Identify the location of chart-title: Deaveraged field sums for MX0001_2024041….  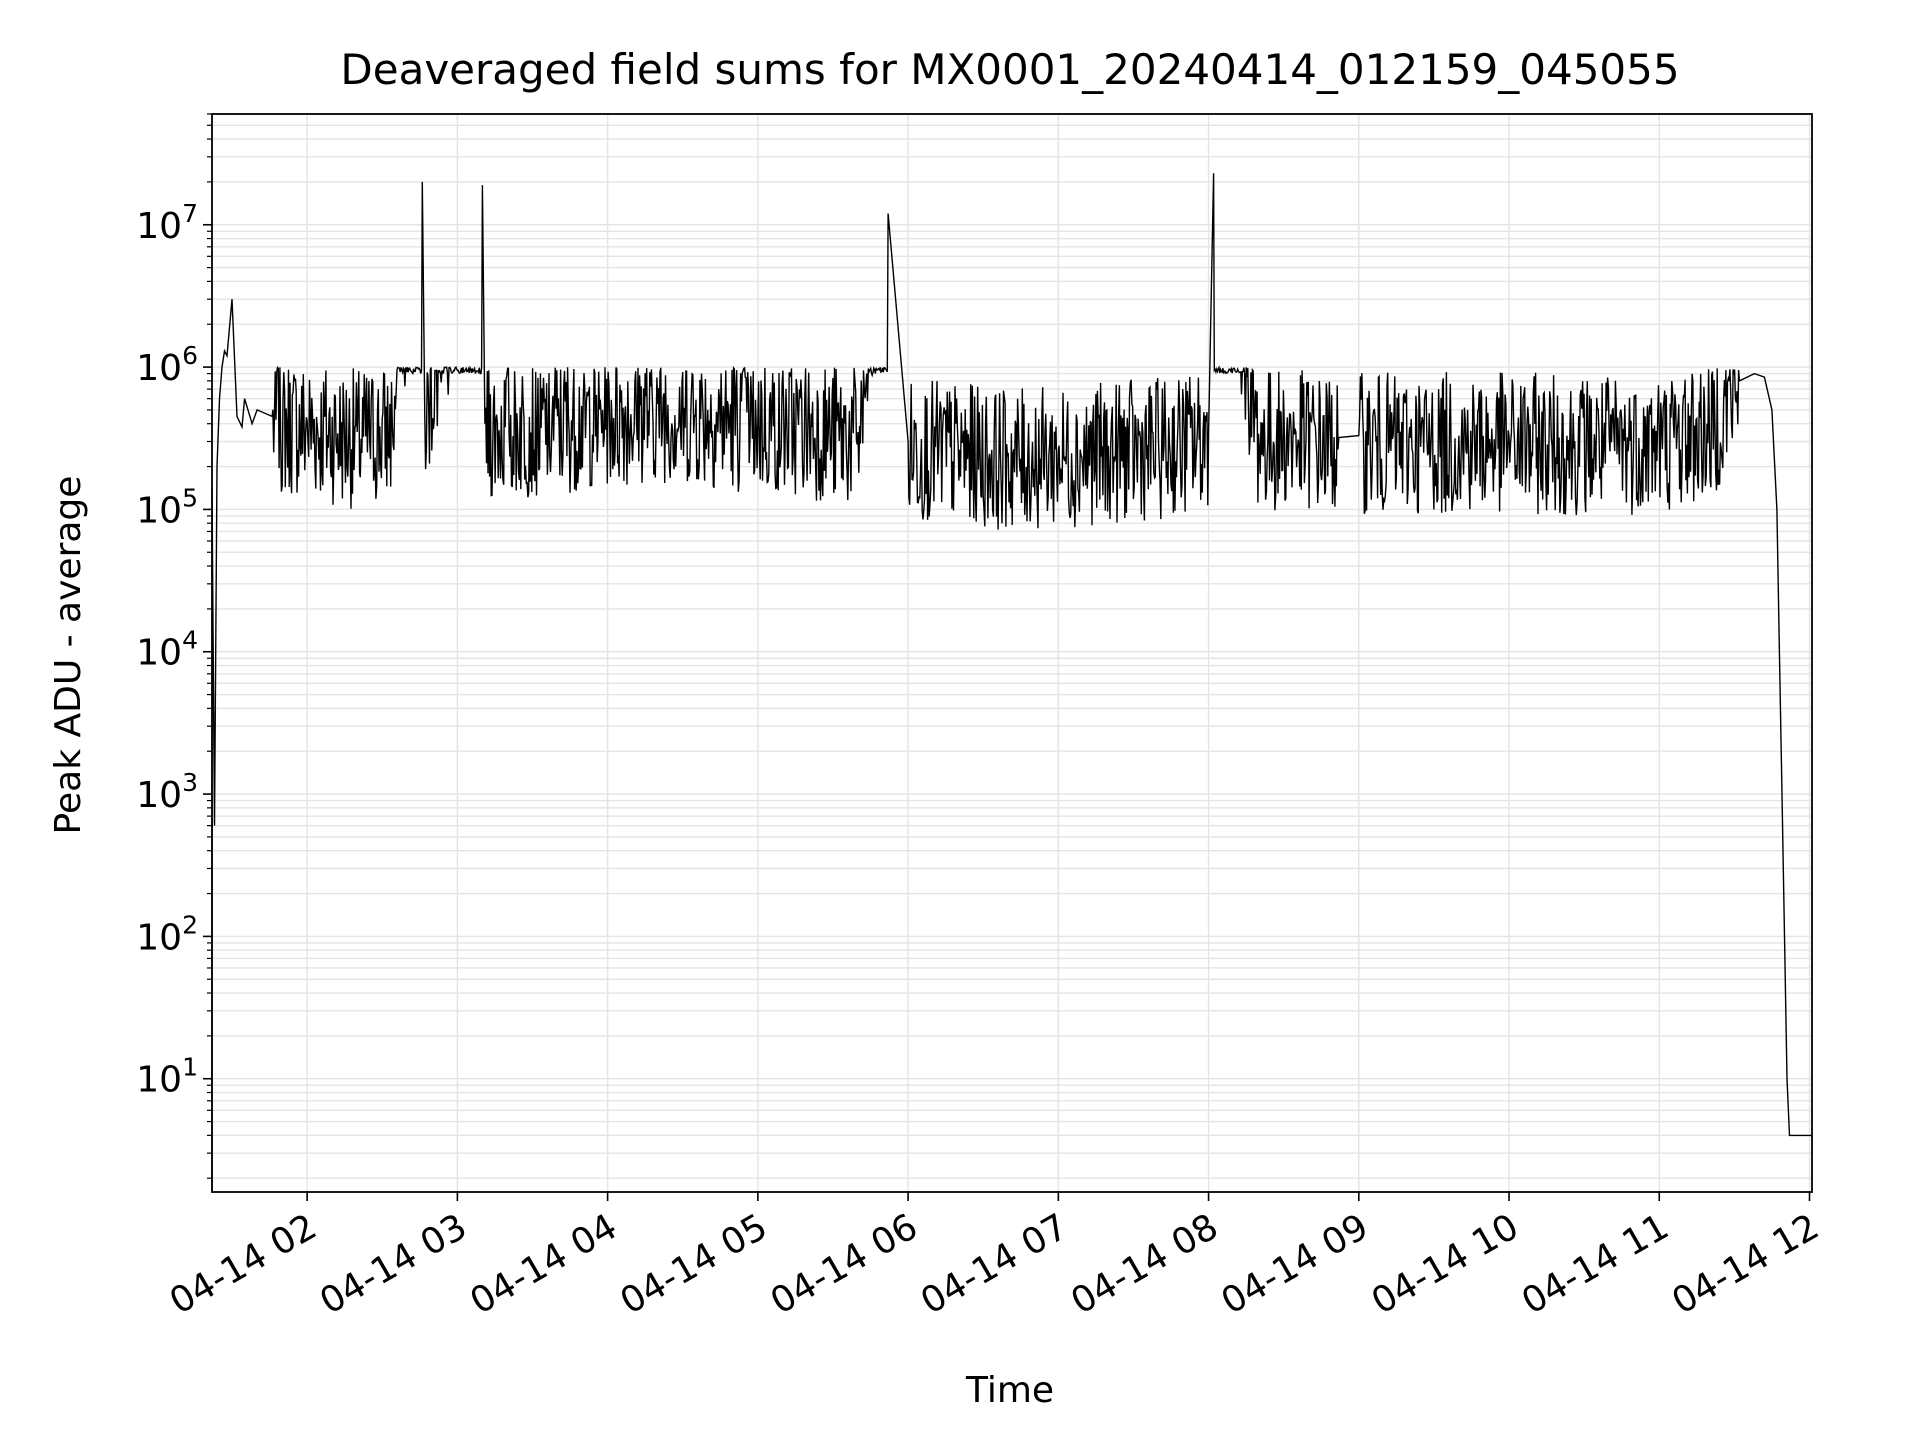
(1009, 69).